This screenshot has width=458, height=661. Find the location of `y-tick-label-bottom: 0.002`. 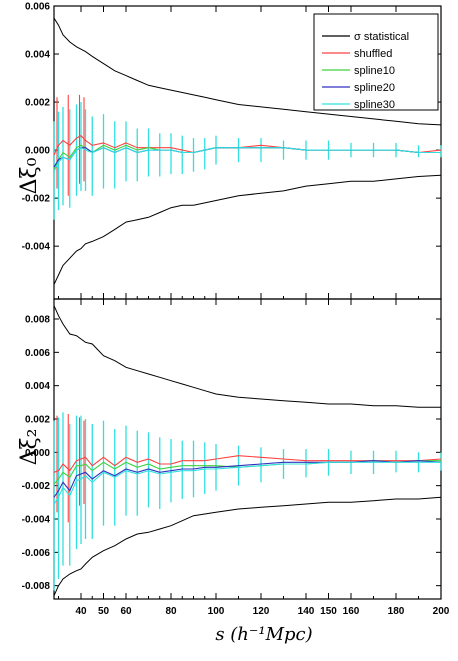

y-tick-label-bottom: 0.002 is located at coordinates (37, 420).